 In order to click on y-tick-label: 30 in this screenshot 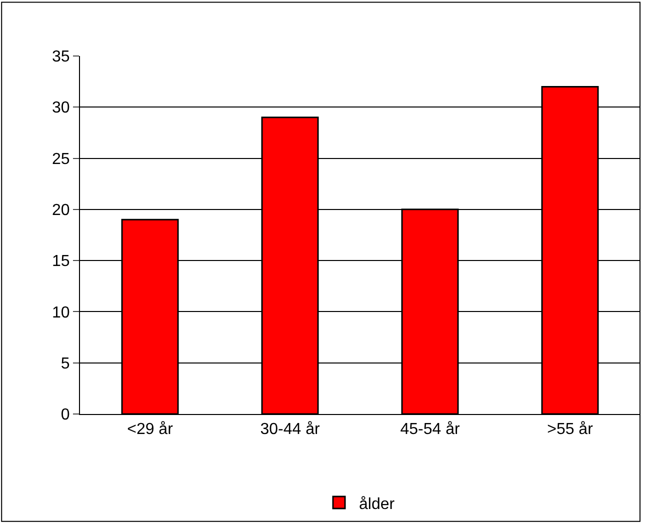, I will do `click(61, 108)`.